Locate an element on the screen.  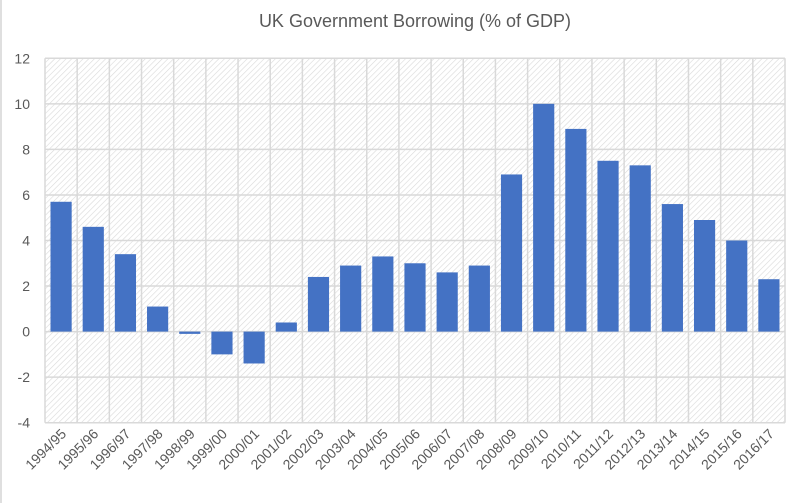
y-tick-label: 0 is located at coordinates (26, 332).